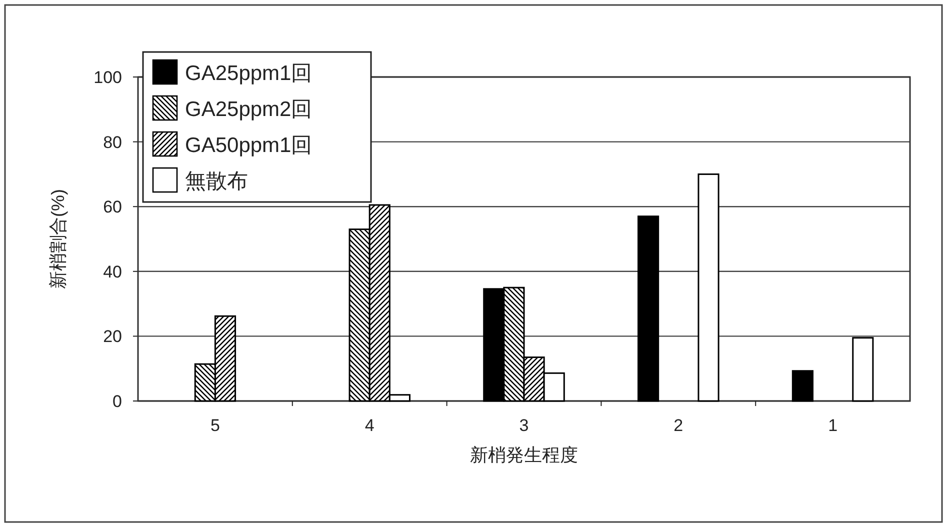 The width and height of the screenshot is (947, 527). I want to click on x-axis-title: 新梢発生程度, so click(524, 455).